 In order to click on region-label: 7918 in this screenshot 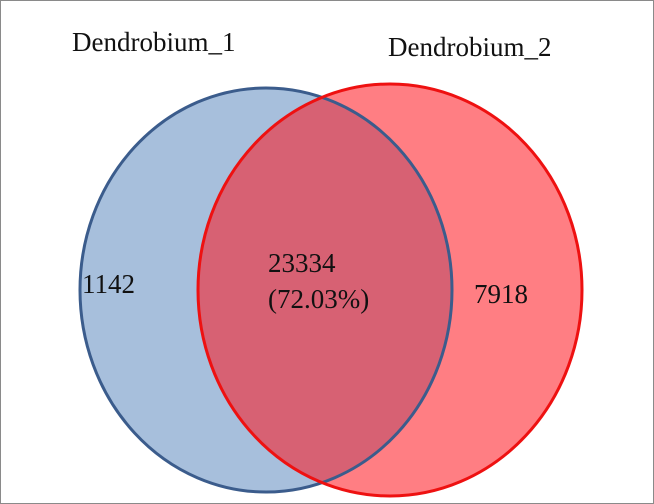, I will do `click(501, 294)`.